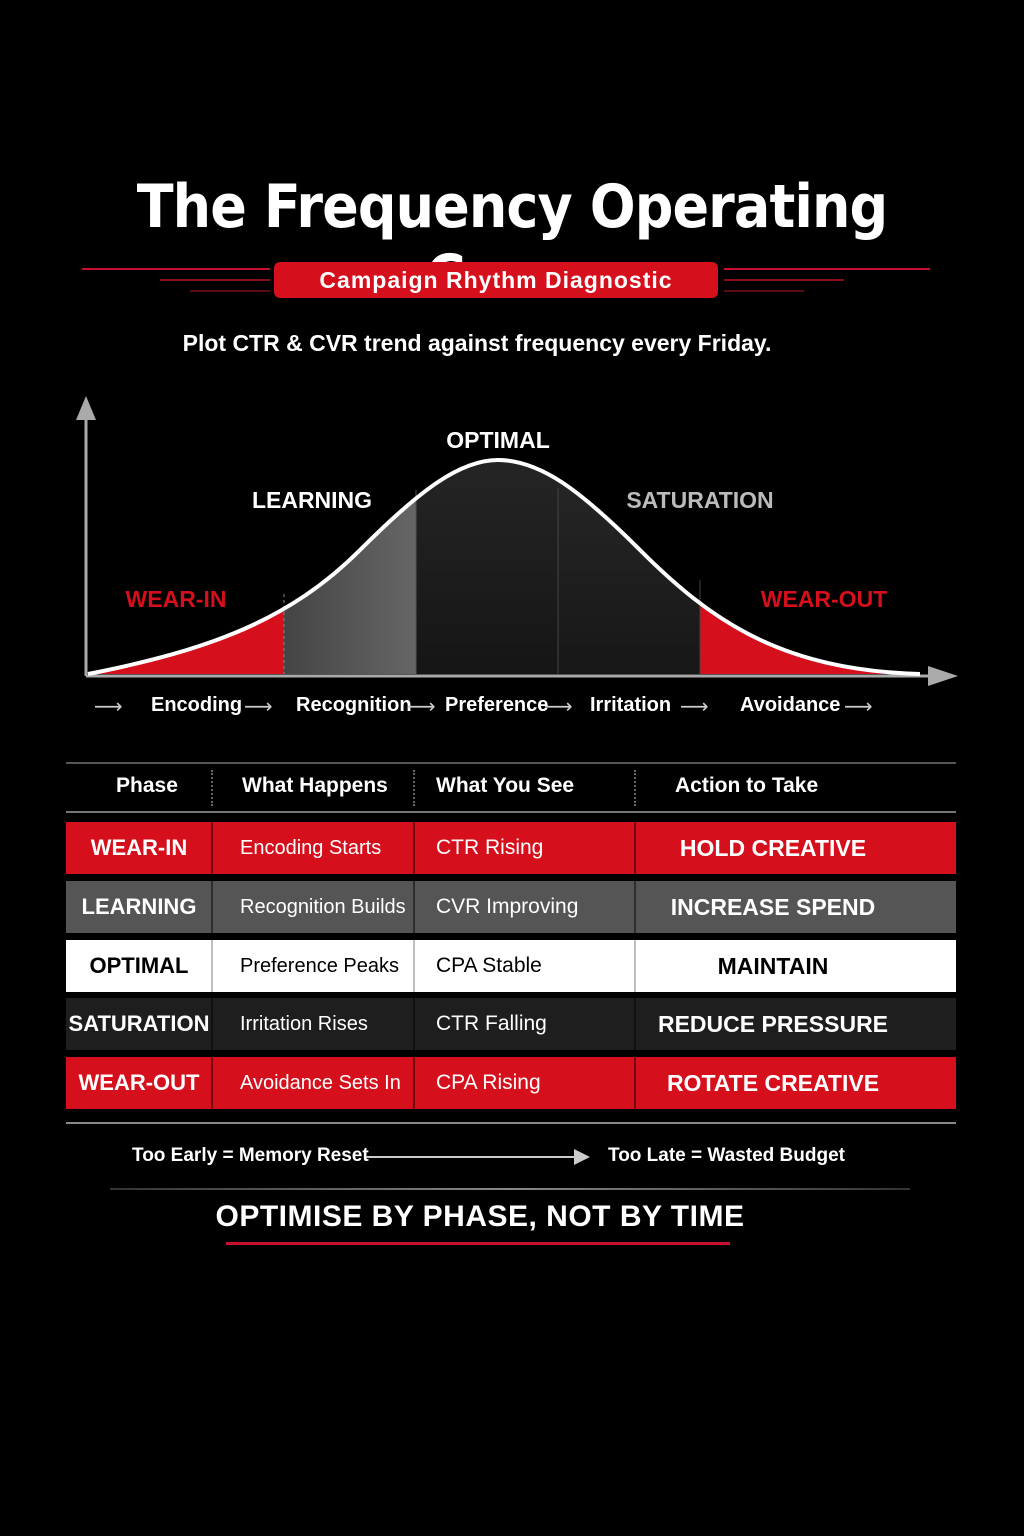 This screenshot has width=1024, height=1536. I want to click on deco-line-left-top, so click(176, 269).